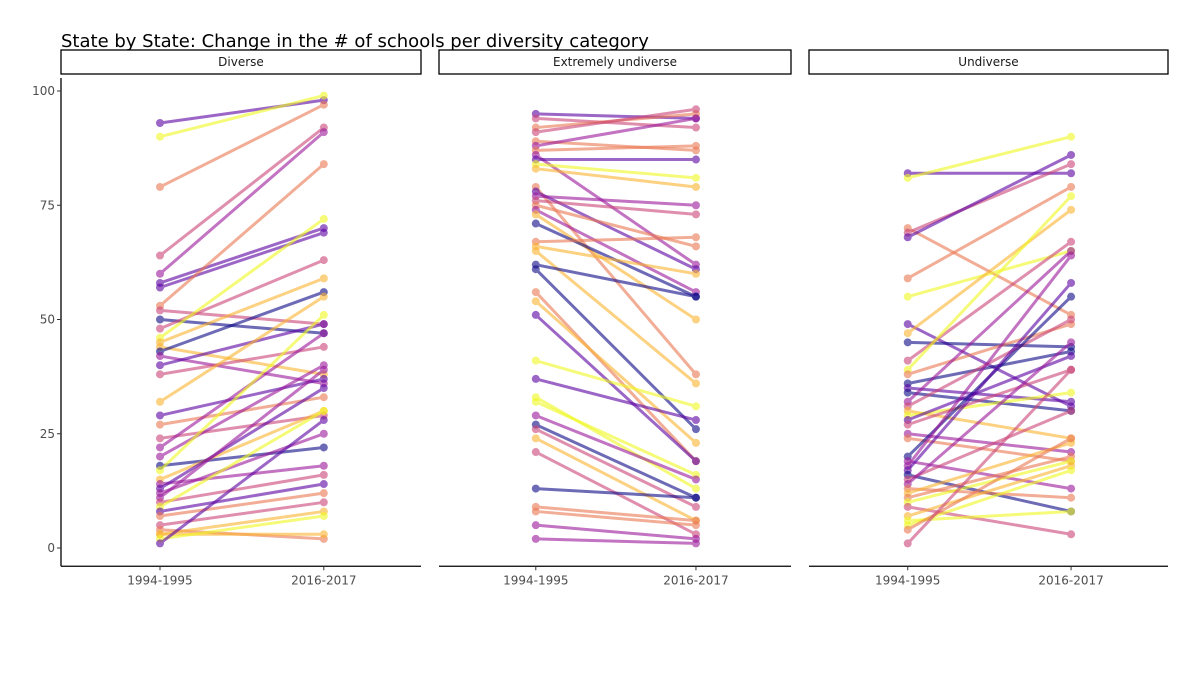 This screenshot has width=1200, height=675. I want to click on facet-label: Undiverse, so click(988, 62).